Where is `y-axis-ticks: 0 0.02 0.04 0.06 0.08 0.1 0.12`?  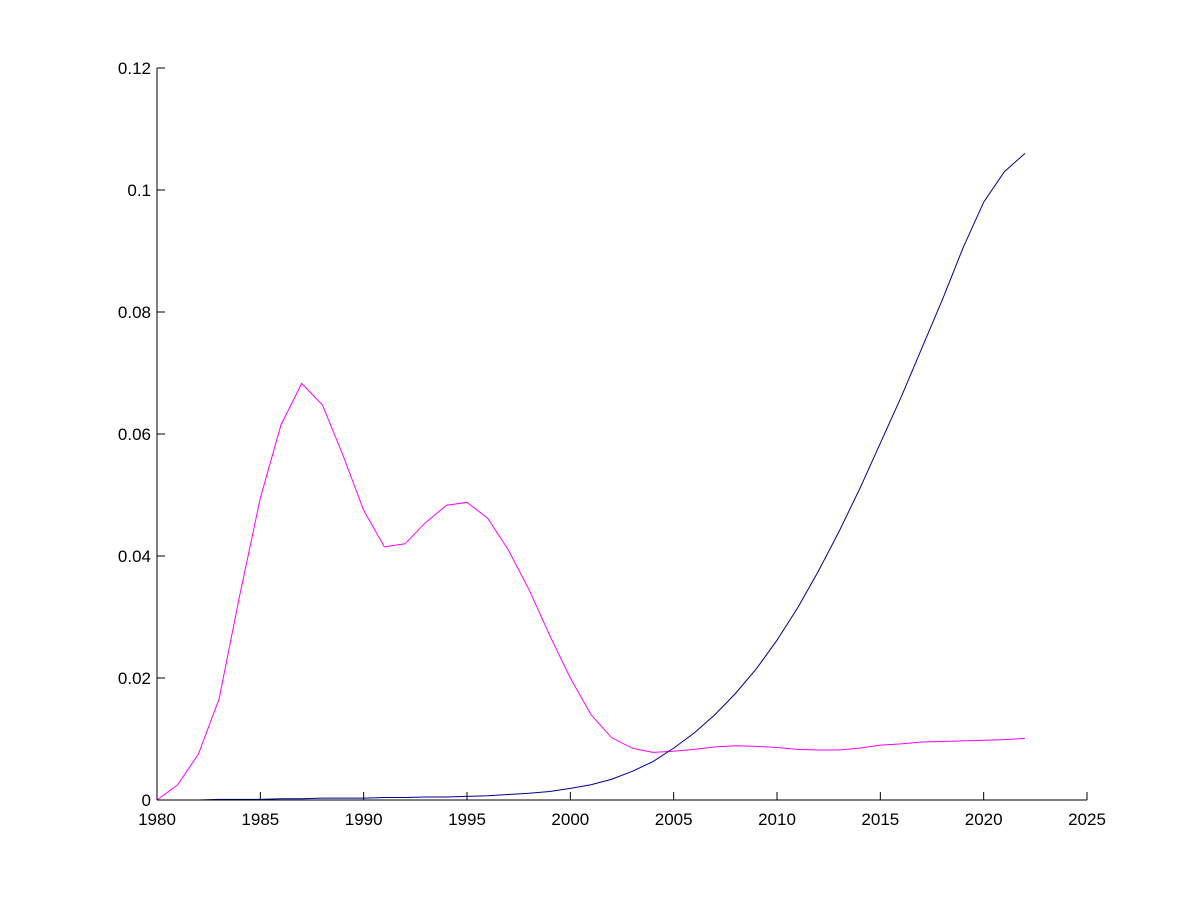
y-axis-ticks: 0 0.02 0.04 0.06 0.08 0.1 0.12 is located at coordinates (141, 434).